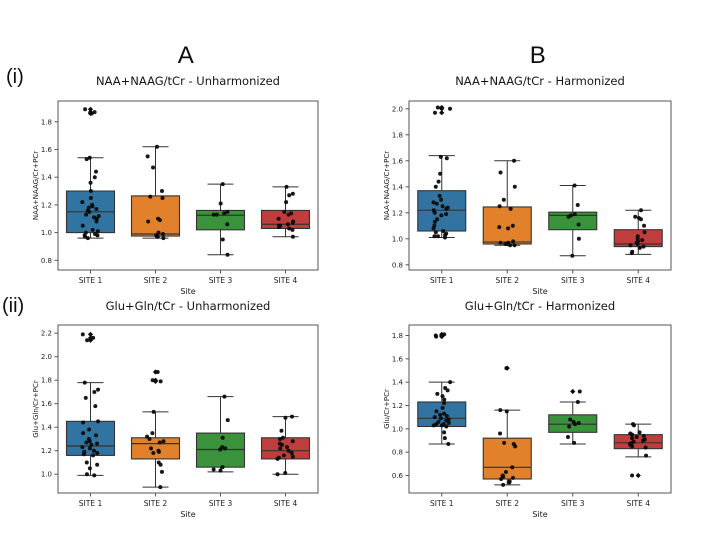 The width and height of the screenshot is (708, 539). What do you see at coordinates (91, 503) in the screenshot?
I see `x-tick-label: SITE 1` at bounding box center [91, 503].